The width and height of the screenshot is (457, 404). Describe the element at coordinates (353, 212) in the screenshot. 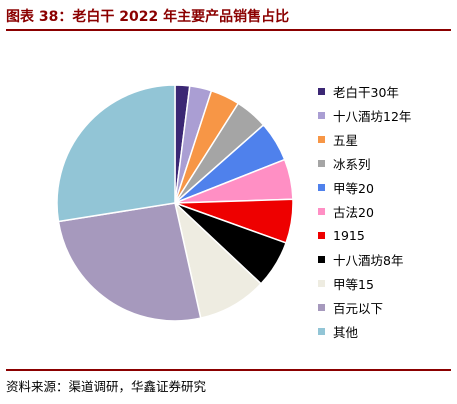

I see `legend-label: 古法20` at that location.